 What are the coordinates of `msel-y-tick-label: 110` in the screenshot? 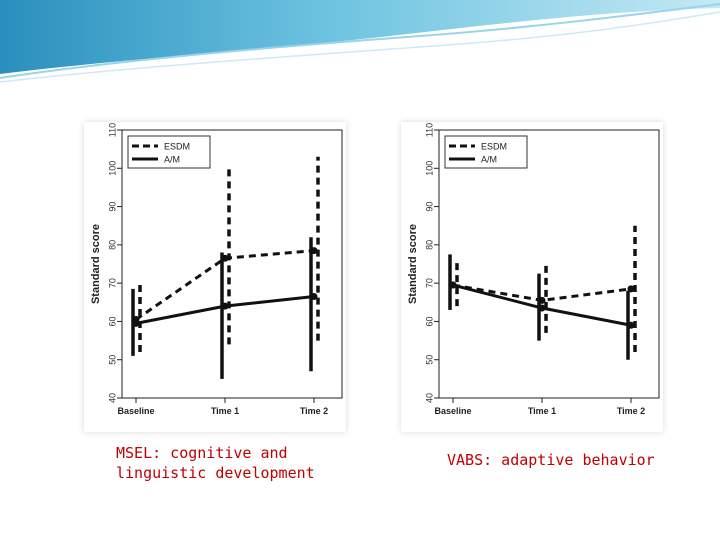 It's located at (112, 130).